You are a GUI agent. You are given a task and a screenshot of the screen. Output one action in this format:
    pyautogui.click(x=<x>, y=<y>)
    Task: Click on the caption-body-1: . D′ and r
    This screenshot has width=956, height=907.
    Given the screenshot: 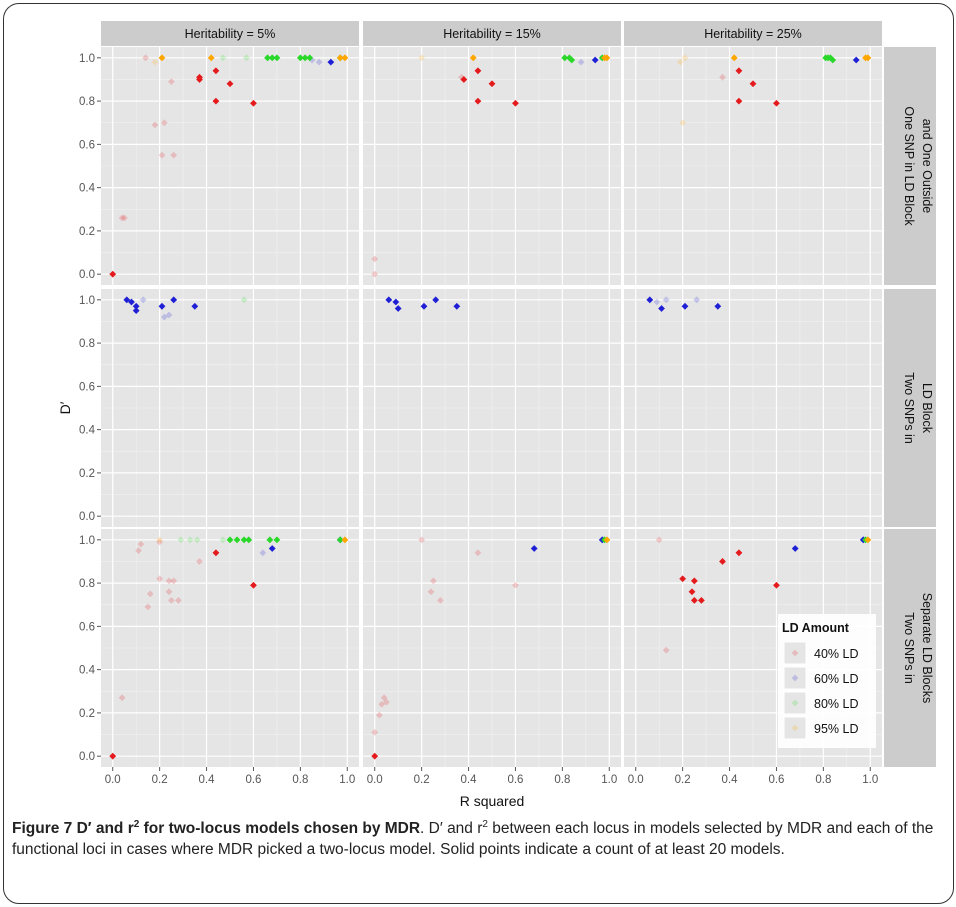 What is the action you would take?
    pyautogui.click(x=451, y=828)
    